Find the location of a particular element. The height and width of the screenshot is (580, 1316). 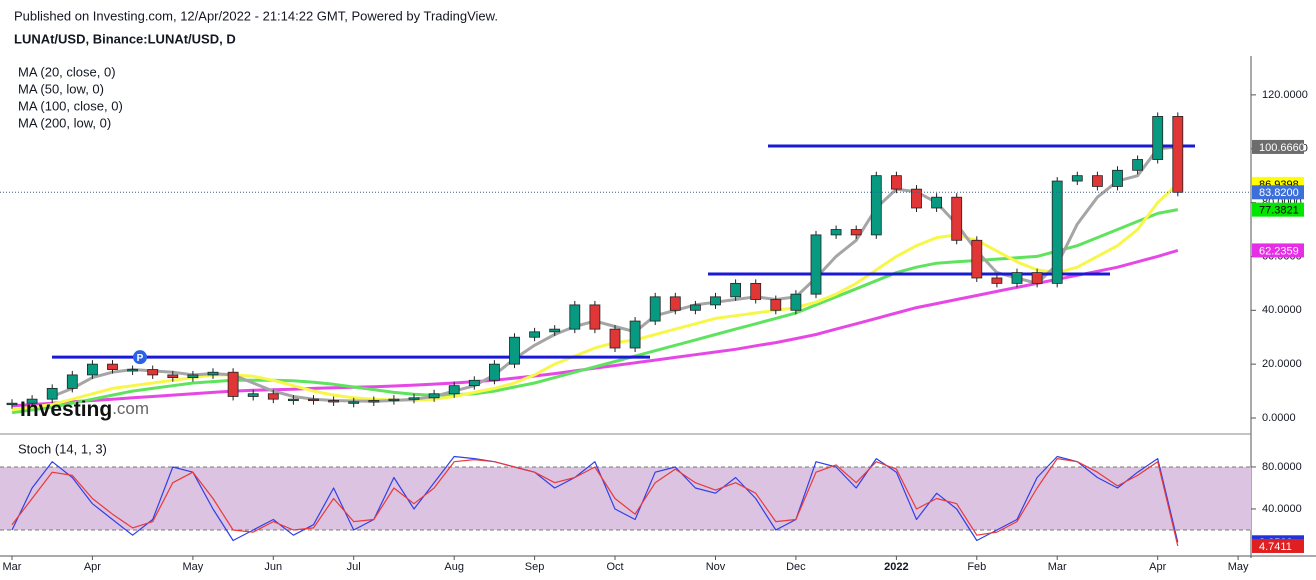

y-tick-label: 80.0000 is located at coordinates (1282, 467).